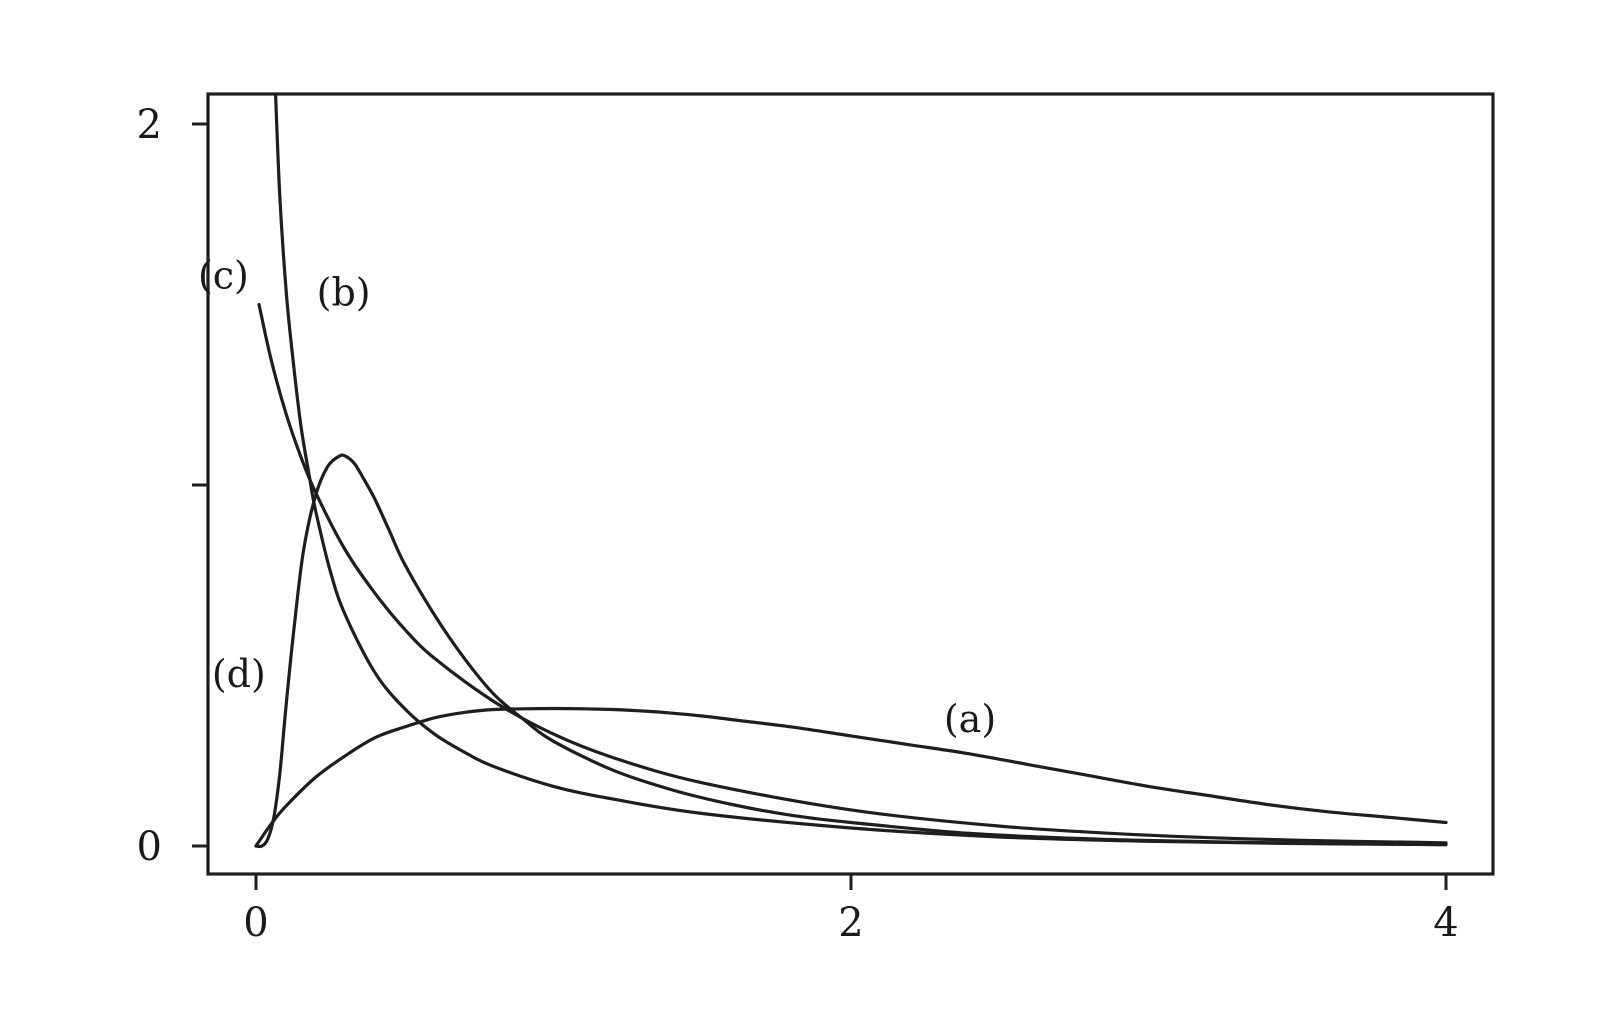 The image size is (1617, 1013). Describe the element at coordinates (149, 847) in the screenshot. I see `y-tick-label: 0` at that location.